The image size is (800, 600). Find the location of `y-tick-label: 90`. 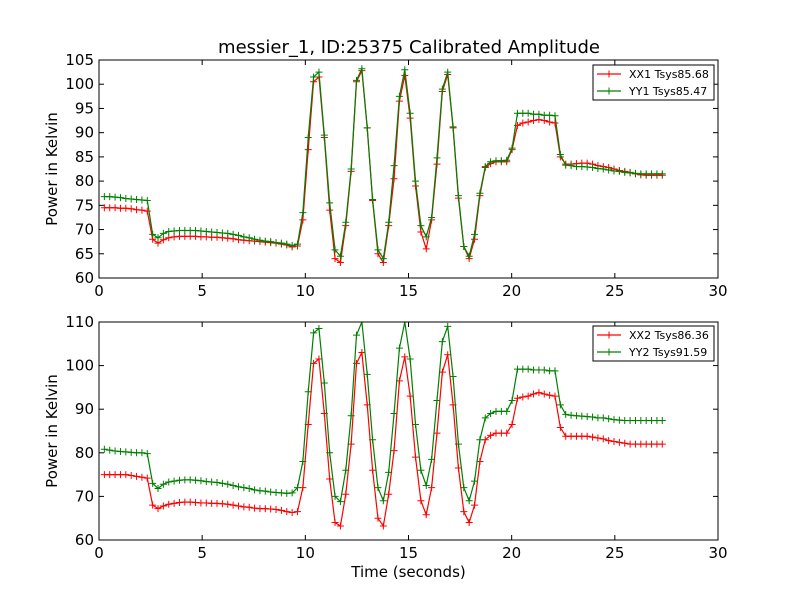

y-tick-label: 90 is located at coordinates (84, 133).